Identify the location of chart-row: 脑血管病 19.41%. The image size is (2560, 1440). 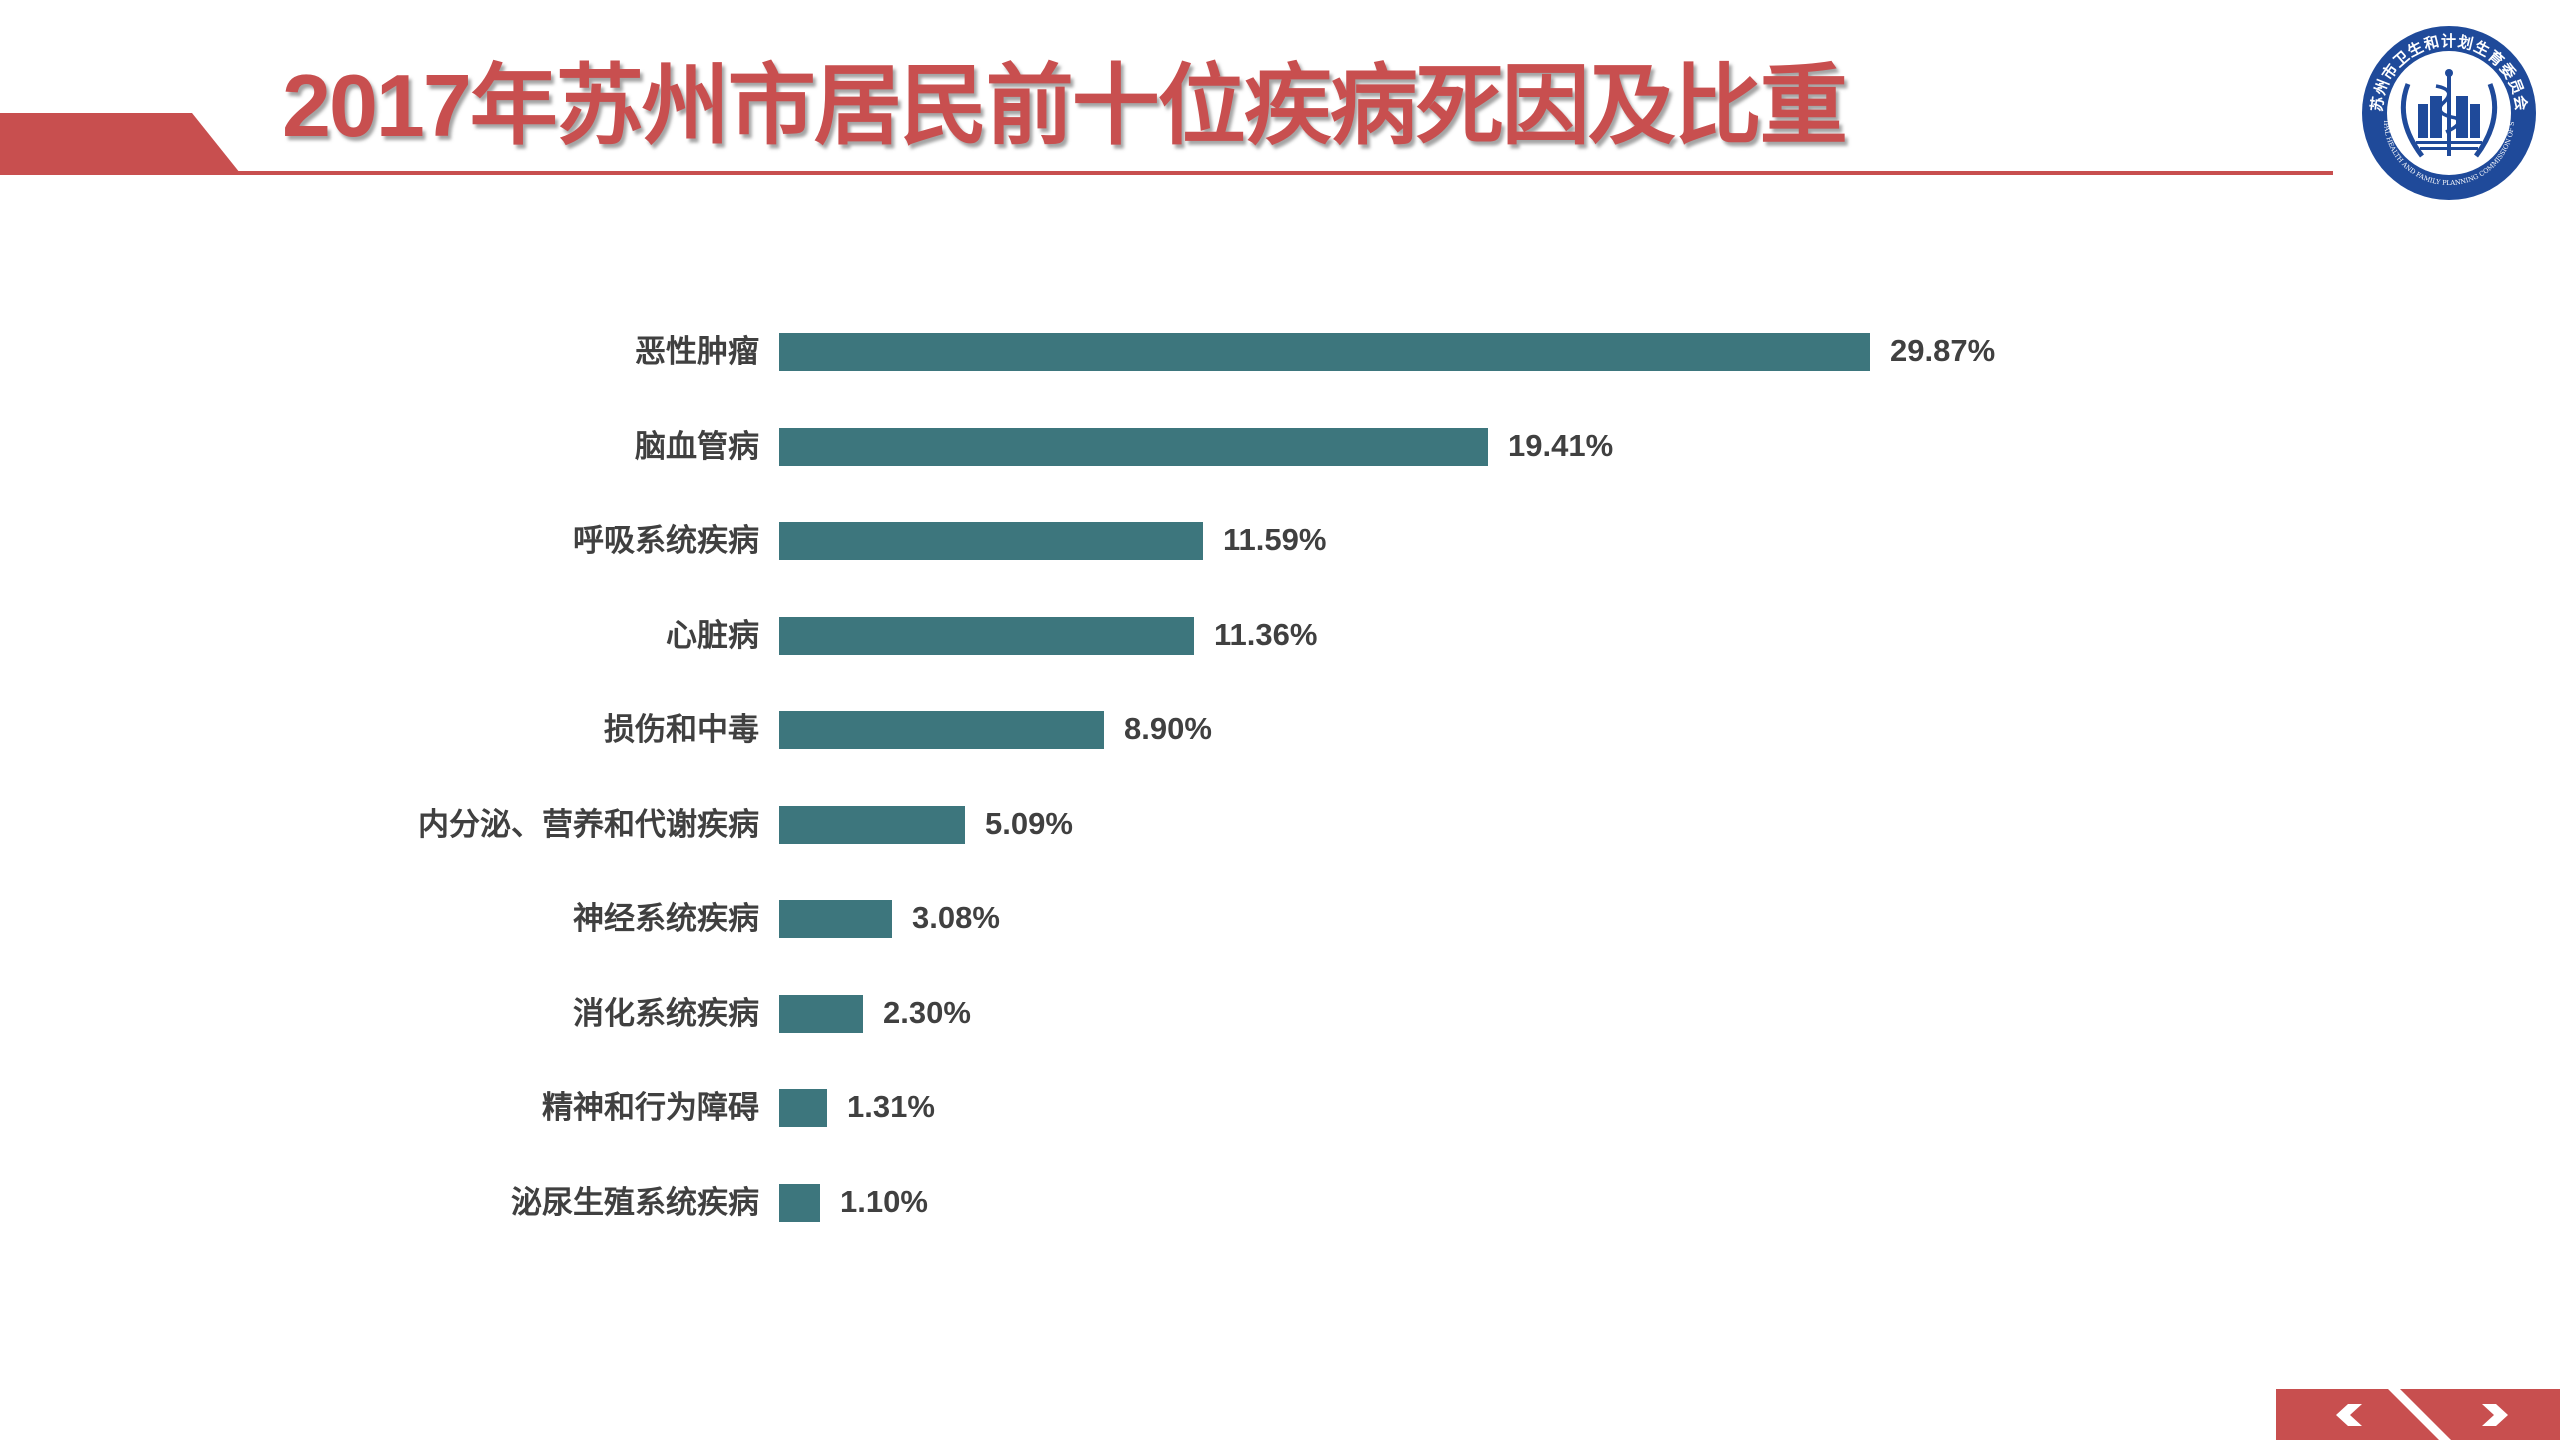
(1280, 447).